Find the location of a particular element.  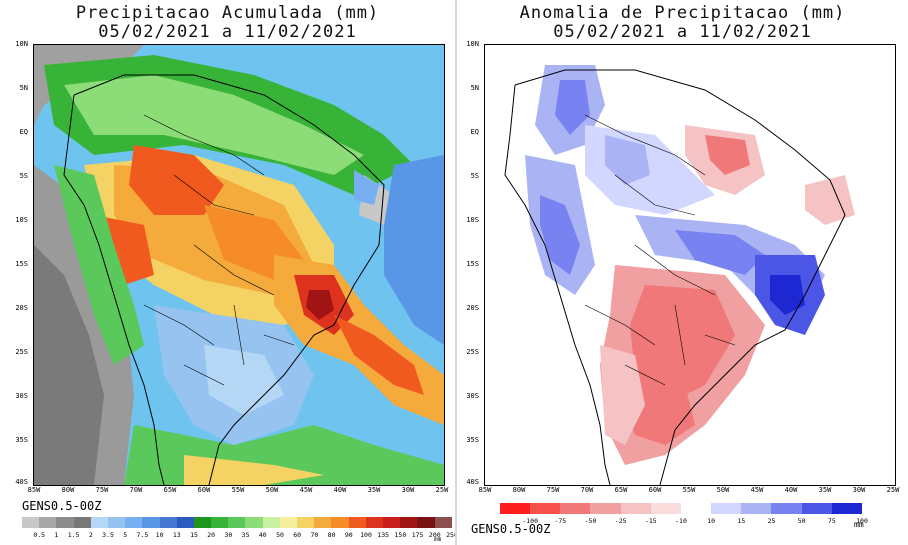

colorbar-label: 250 is located at coordinates (452, 535).